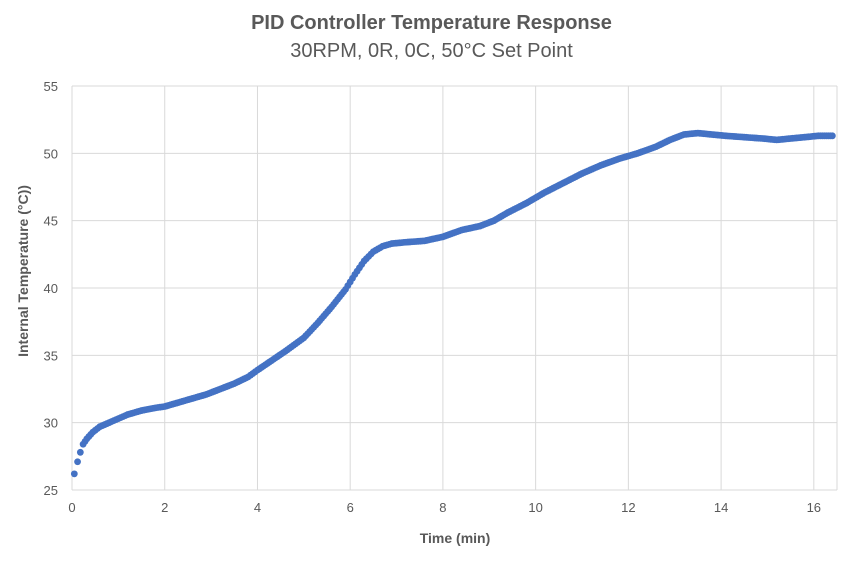  I want to click on y-tick-label: 55, so click(51, 86).